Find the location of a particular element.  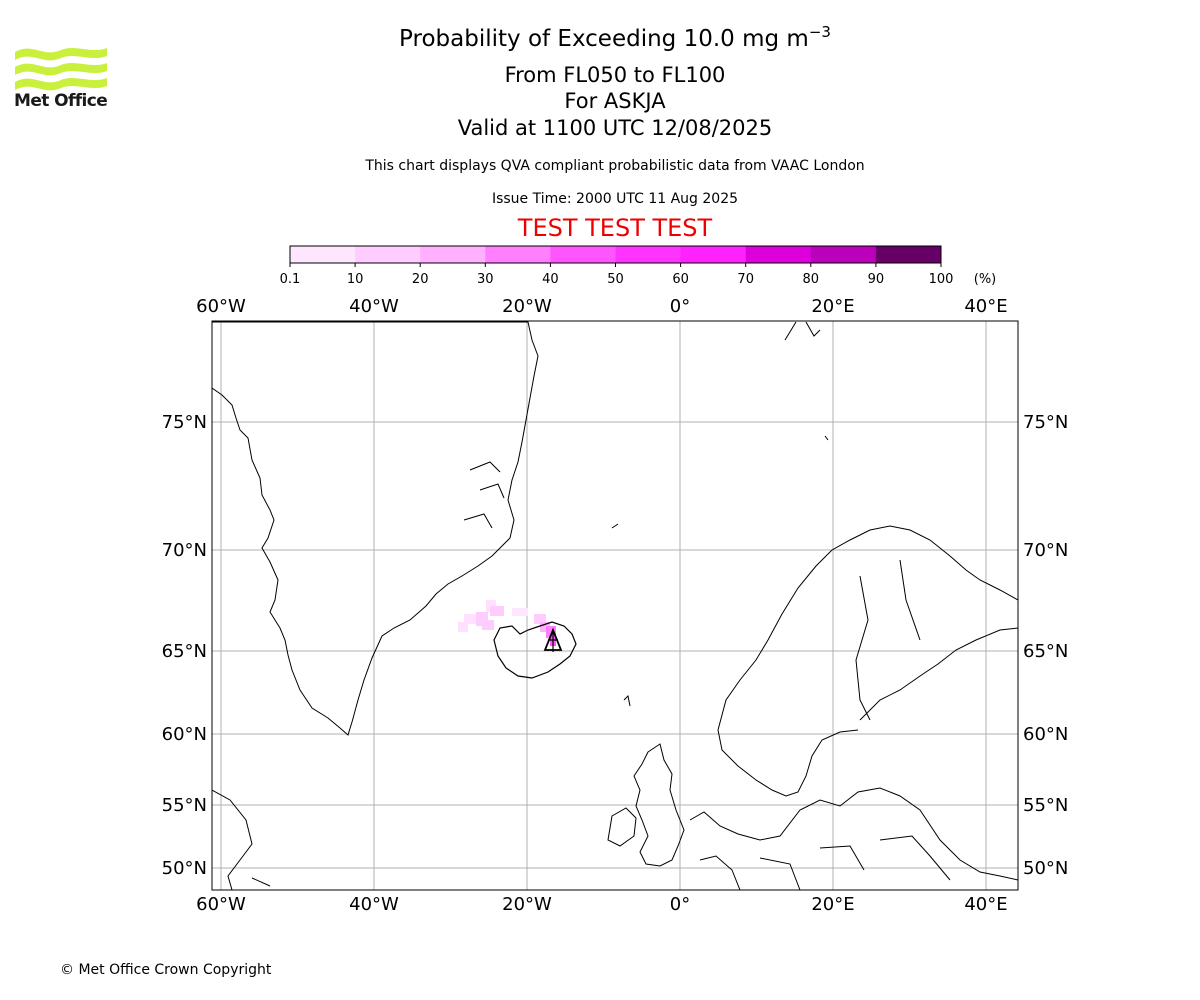

colorbar-tick-label: 30 is located at coordinates (485, 279).